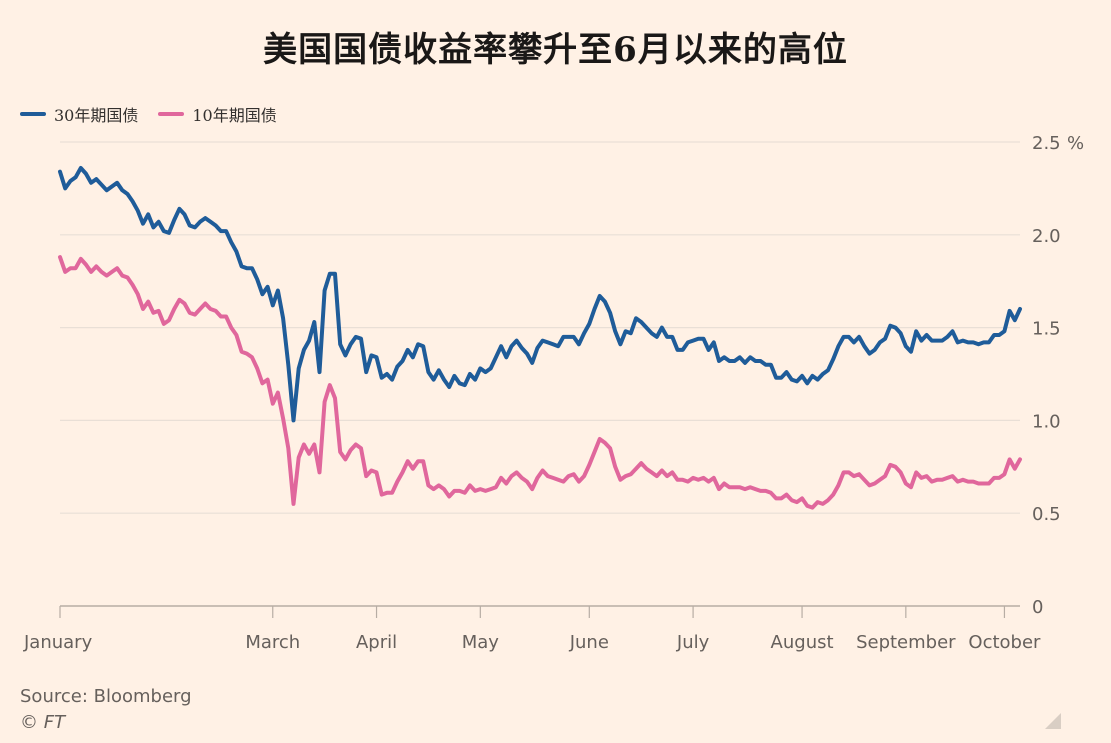  What do you see at coordinates (802, 642) in the screenshot?
I see `x-tick-label: August` at bounding box center [802, 642].